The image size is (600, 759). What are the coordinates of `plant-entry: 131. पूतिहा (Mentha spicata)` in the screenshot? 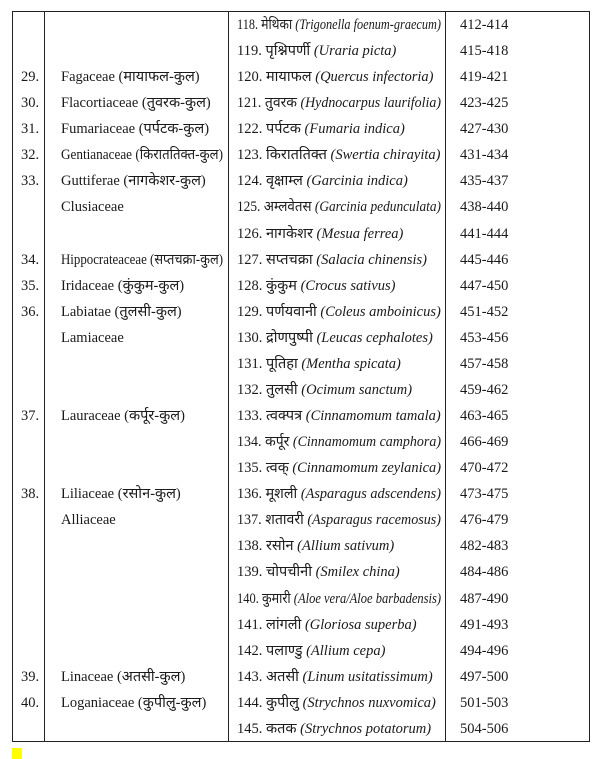 It's located at (319, 364).